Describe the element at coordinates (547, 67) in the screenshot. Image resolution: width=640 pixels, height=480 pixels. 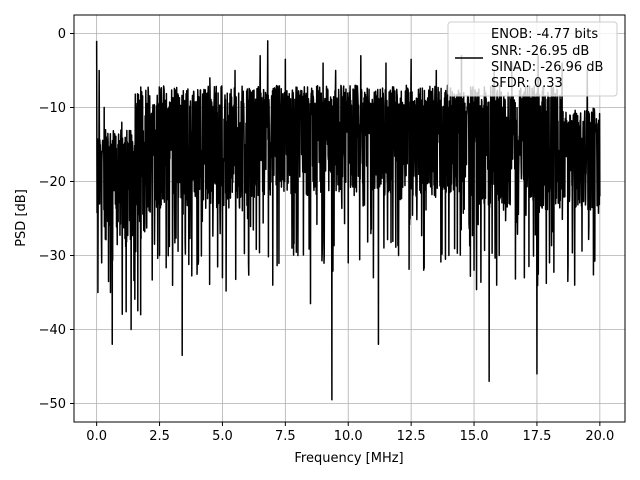
I see `legend-sinad: SINAD: -26.96 dB` at that location.